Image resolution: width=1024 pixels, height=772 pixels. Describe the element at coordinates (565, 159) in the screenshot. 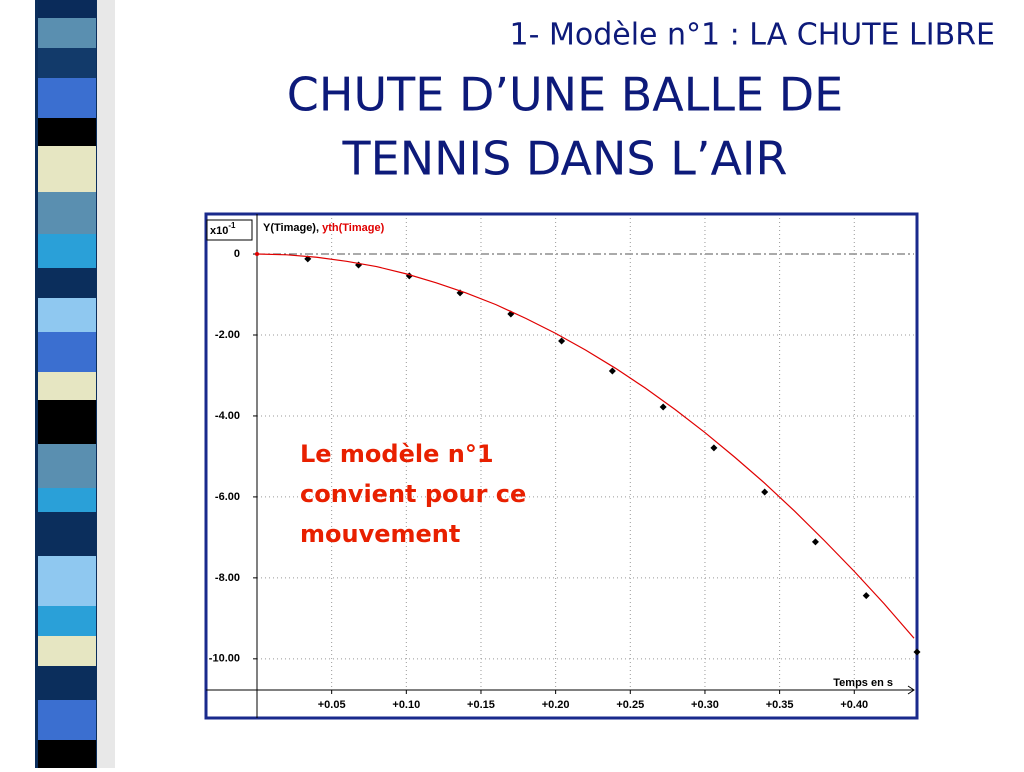

I see `title-line: TENNIS DANS L’AIR` at that location.